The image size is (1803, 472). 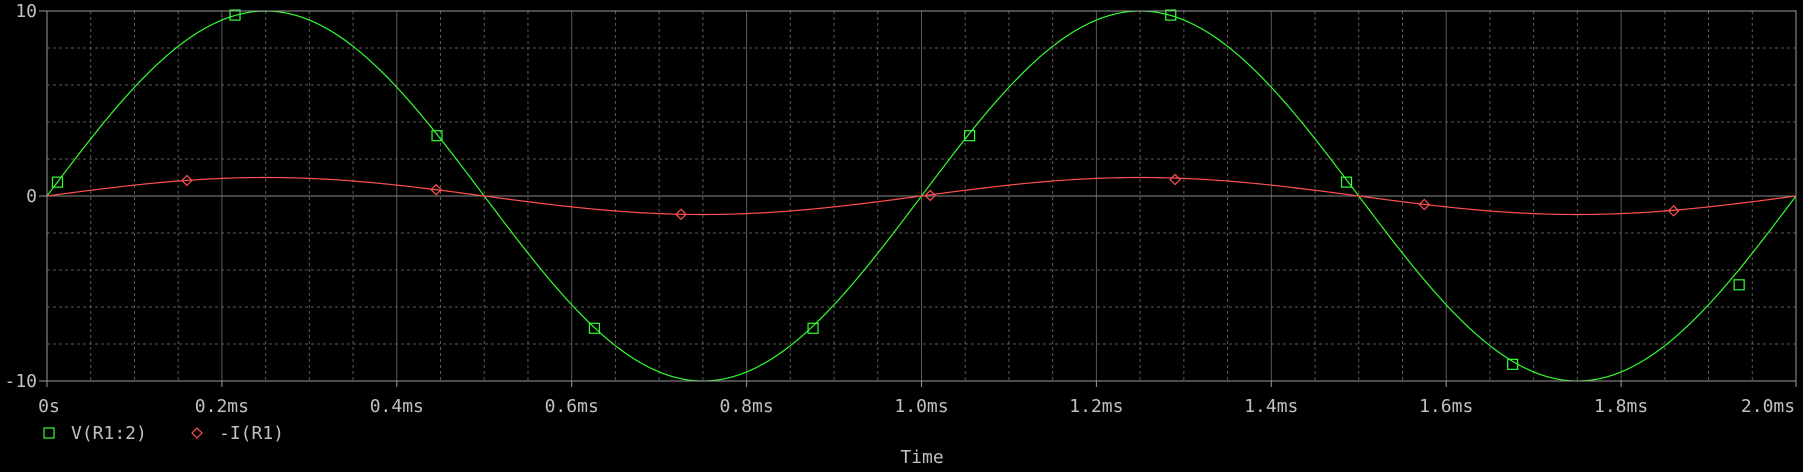 I want to click on x-tick-label: 1.6ms, so click(x=1446, y=406).